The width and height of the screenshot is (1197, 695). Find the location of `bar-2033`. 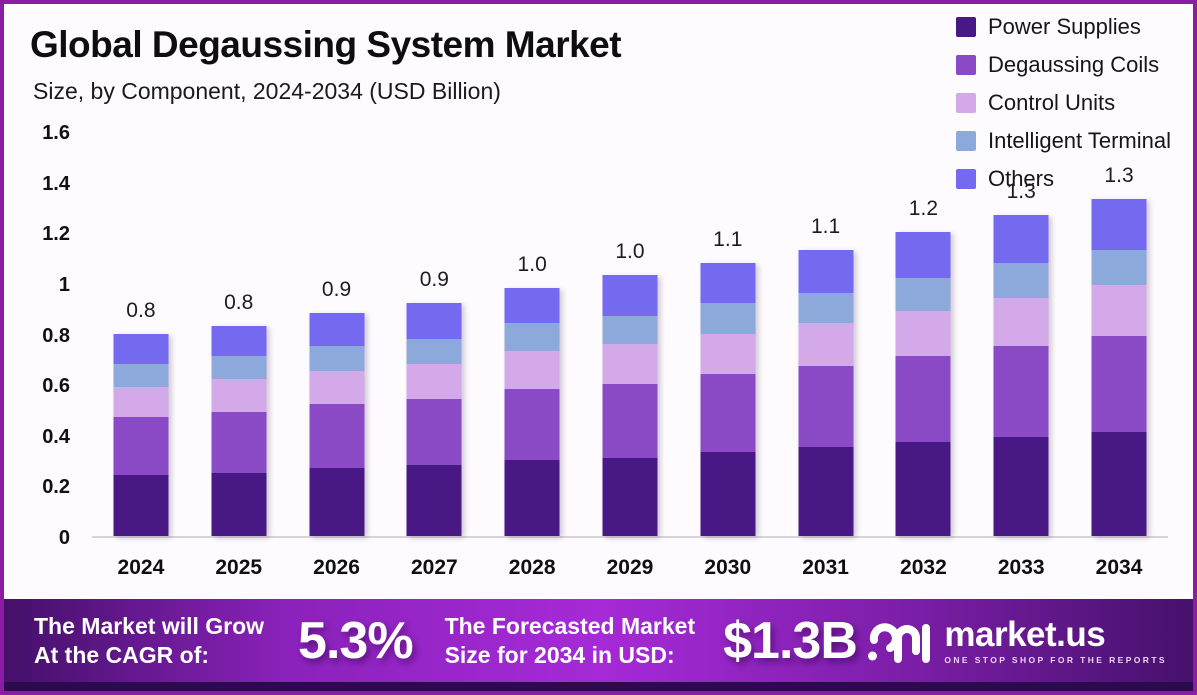

bar-2033 is located at coordinates (1021, 375).